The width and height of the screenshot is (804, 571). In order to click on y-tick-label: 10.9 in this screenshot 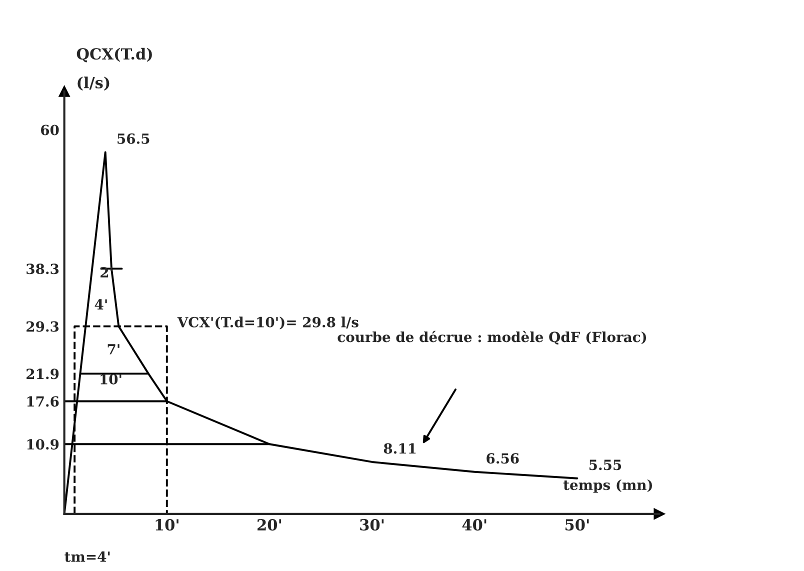, I will do `click(43, 444)`.